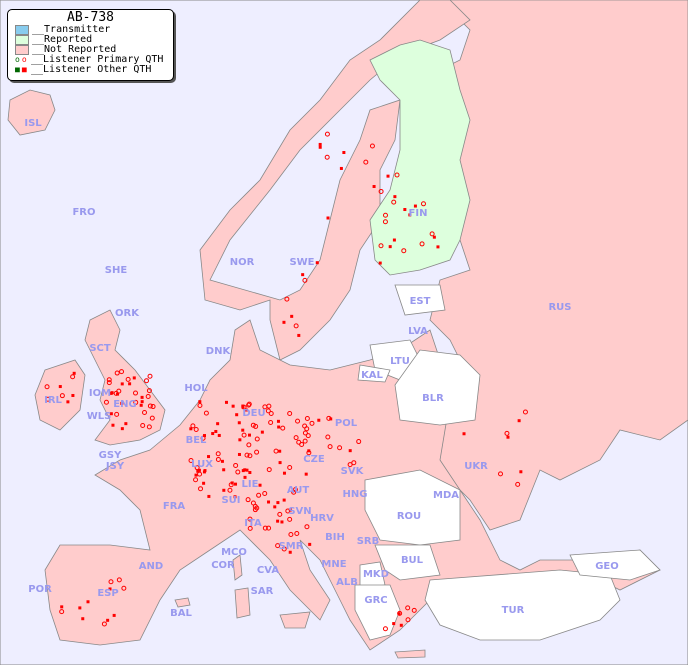 The width and height of the screenshot is (688, 665). What do you see at coordinates (314, 459) in the screenshot?
I see `country-label-cze: CZE` at bounding box center [314, 459].